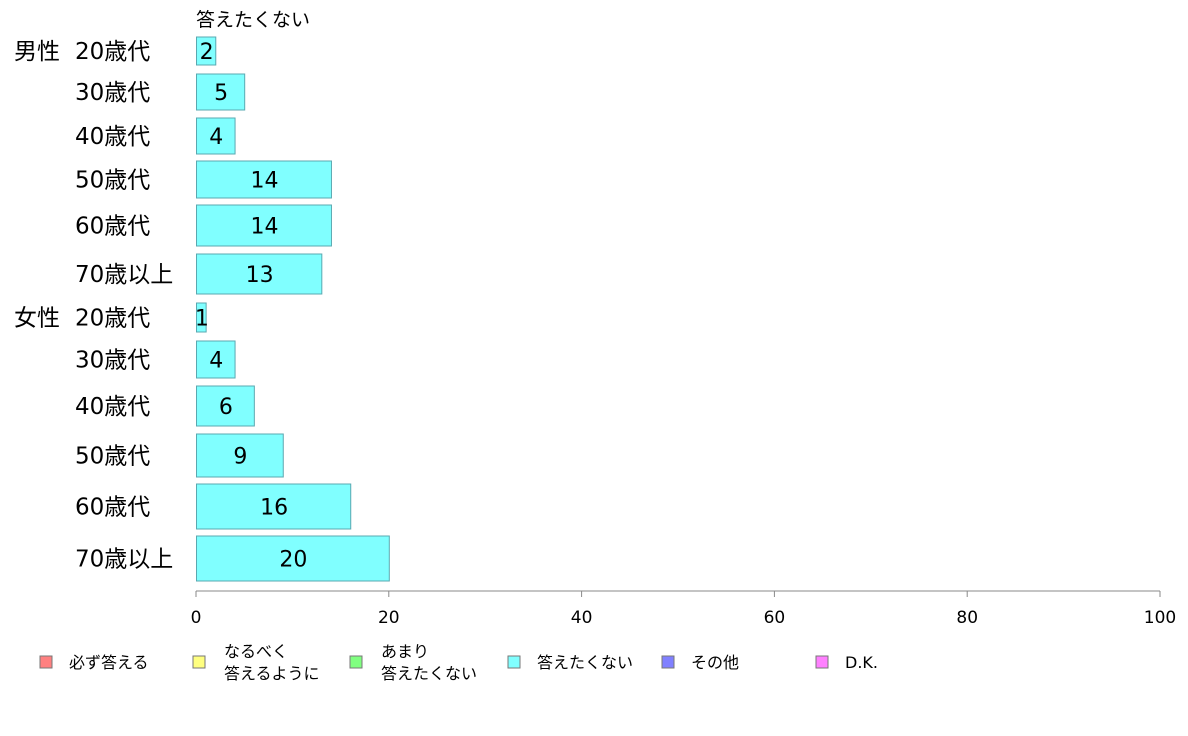 The image size is (1188, 736). What do you see at coordinates (405, 651) in the screenshot?
I see `legend-label: あまり` at bounding box center [405, 651].